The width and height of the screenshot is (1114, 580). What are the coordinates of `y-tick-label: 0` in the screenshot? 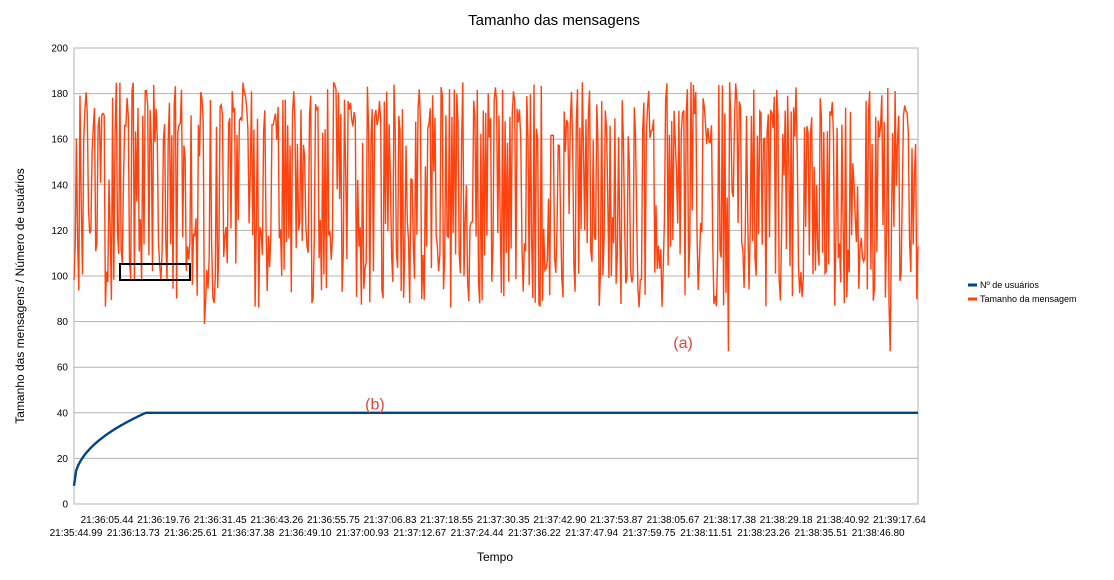 It's located at (65, 505).